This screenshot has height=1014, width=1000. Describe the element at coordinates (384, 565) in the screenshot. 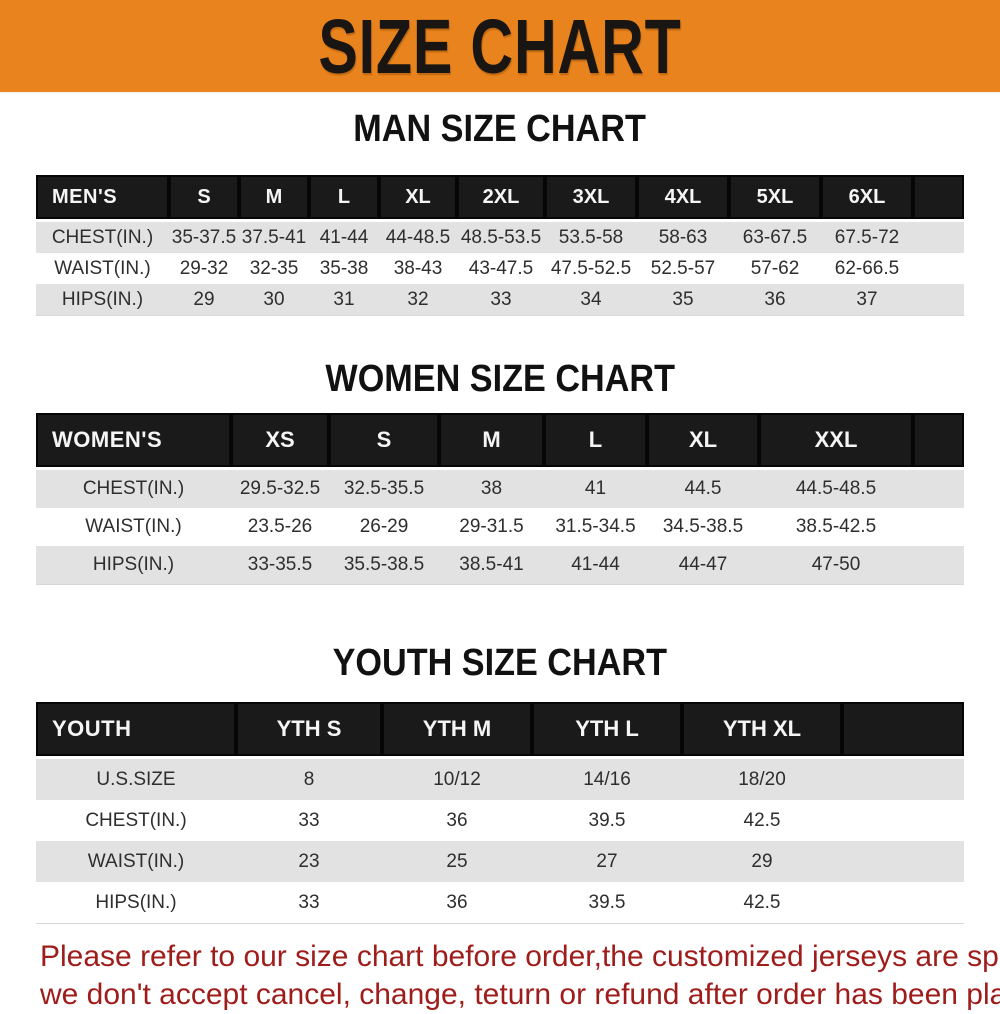

I see `measurement-value: 35.5-38.5` at that location.